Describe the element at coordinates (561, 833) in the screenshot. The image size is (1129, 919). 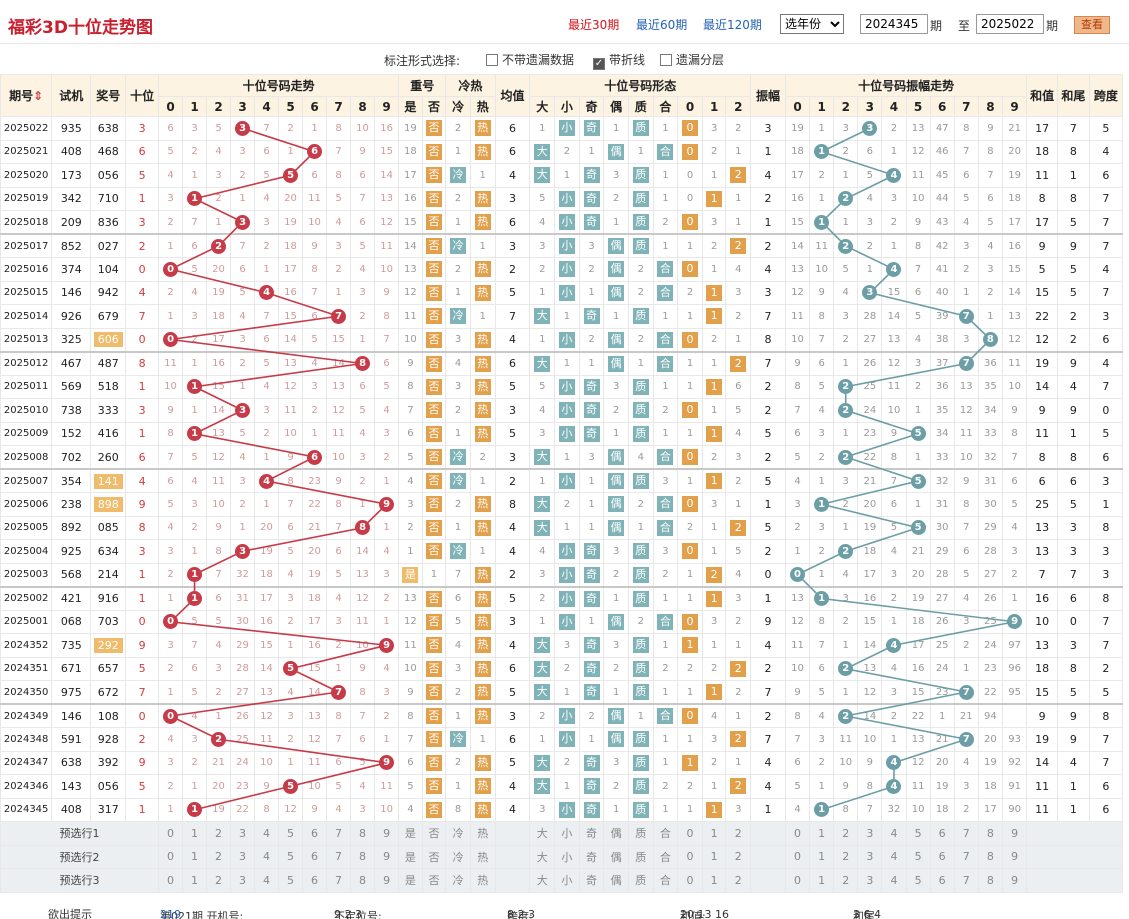
I see `preselect-row: 预选行1 0 1 2 3 4 5 6 7 8 9 是否冷热大小奇偶质合 0 1 2 0 1 2 3 4 5 6 7 8 9` at that location.